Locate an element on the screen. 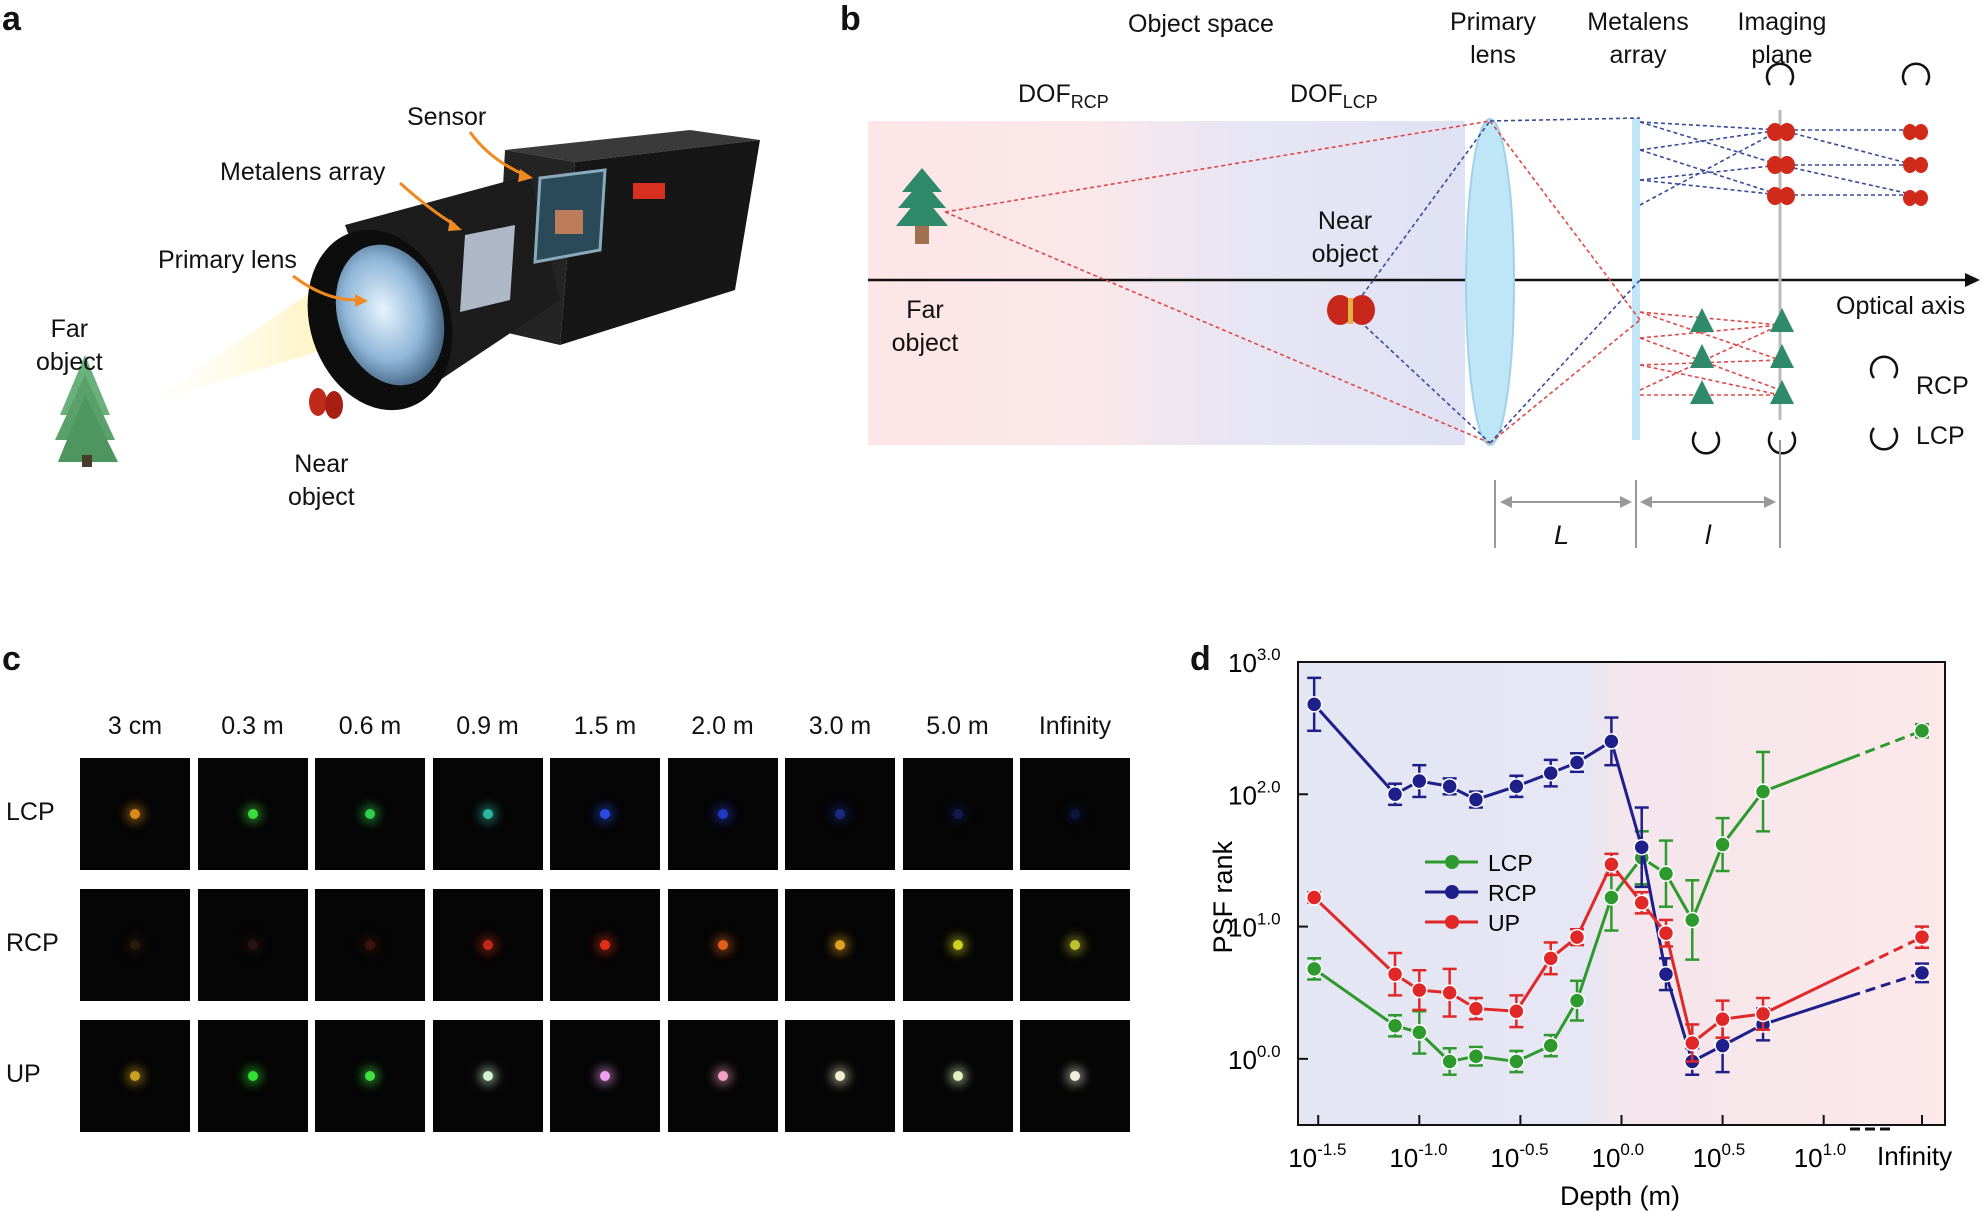  psf-column-label: 0.3 m is located at coordinates (252, 726).